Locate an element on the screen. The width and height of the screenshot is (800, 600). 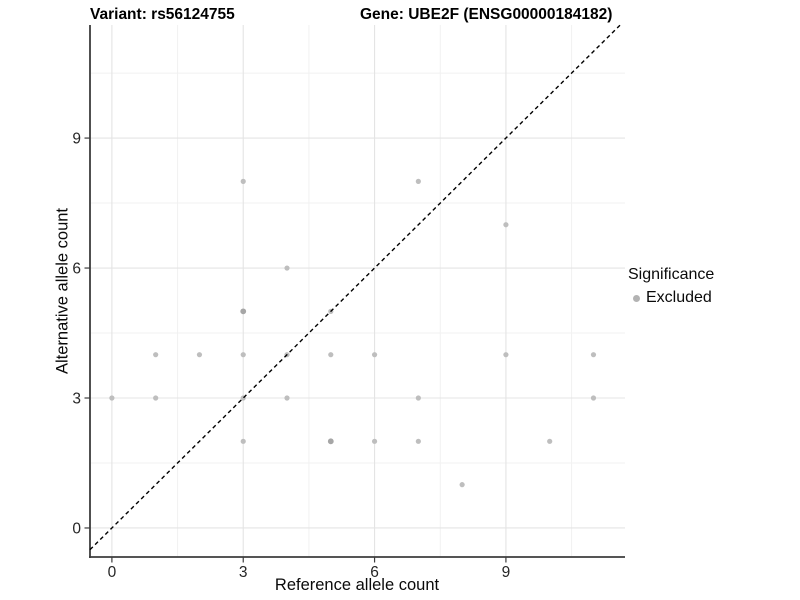
plot-title-variant: Variant: rs56124755 is located at coordinates (162, 14).